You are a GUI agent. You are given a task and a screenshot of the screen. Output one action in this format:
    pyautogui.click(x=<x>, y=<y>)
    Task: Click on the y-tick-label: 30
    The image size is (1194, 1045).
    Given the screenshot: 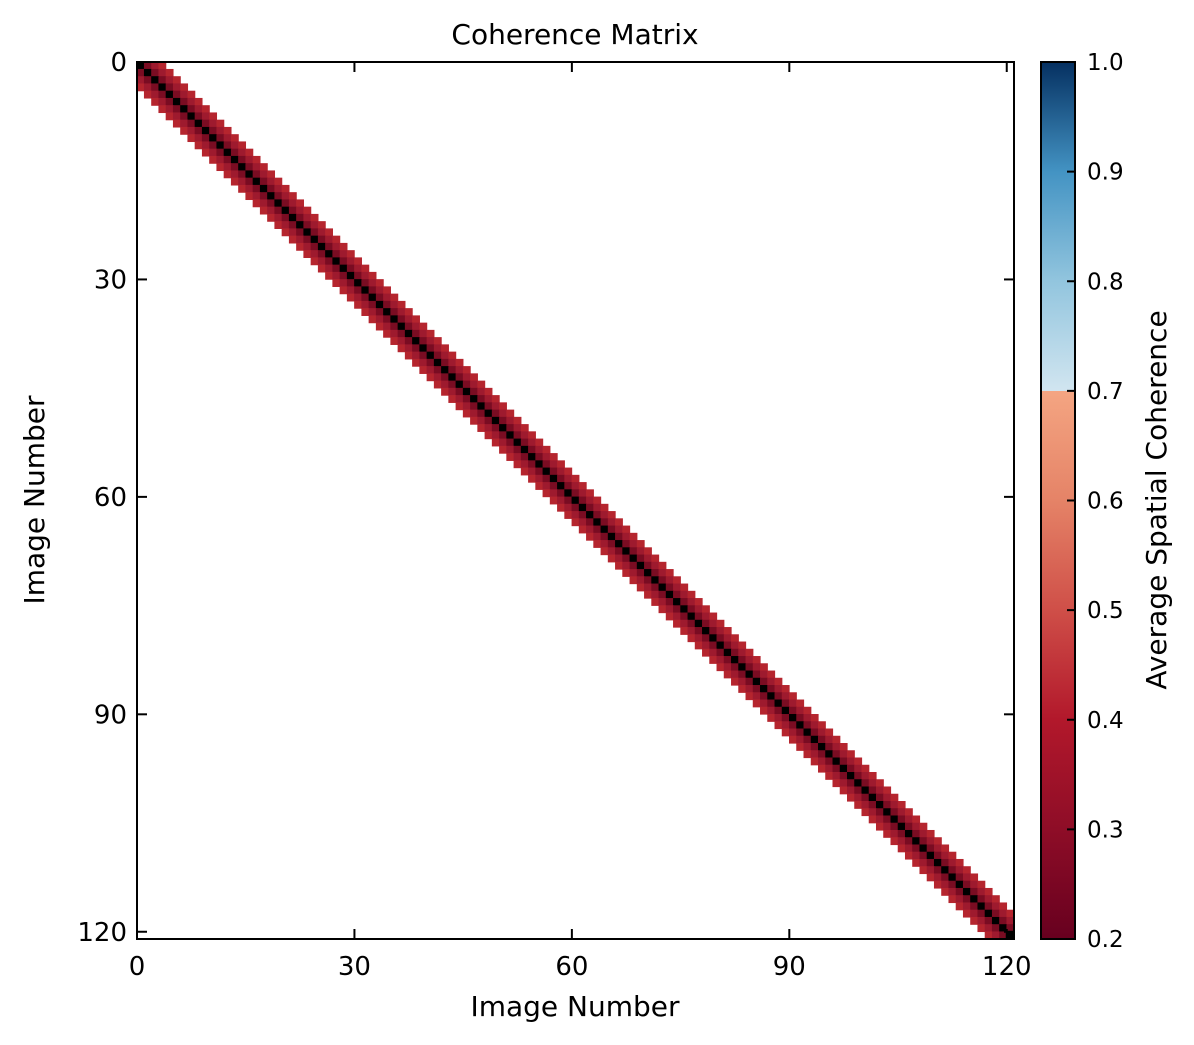 What is the action you would take?
    pyautogui.click(x=110, y=280)
    